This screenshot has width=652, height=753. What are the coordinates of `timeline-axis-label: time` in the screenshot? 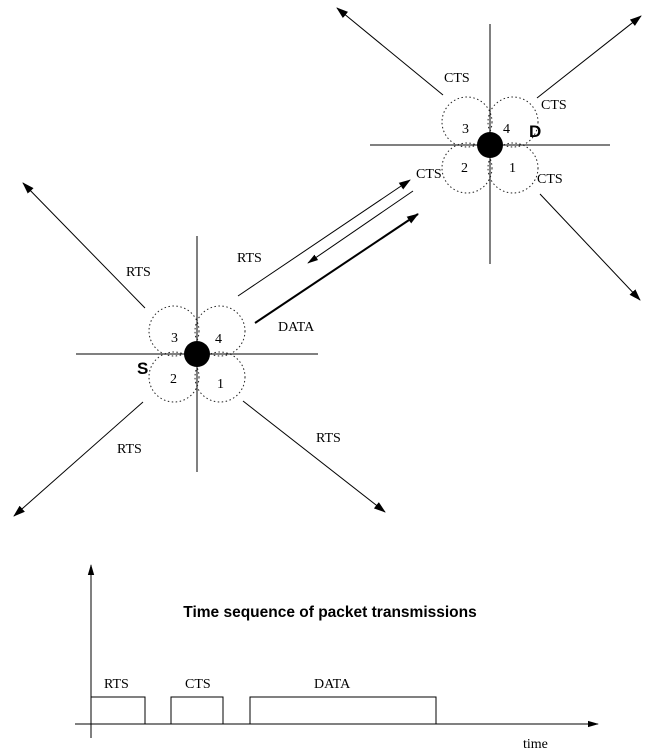 It's located at (535, 744).